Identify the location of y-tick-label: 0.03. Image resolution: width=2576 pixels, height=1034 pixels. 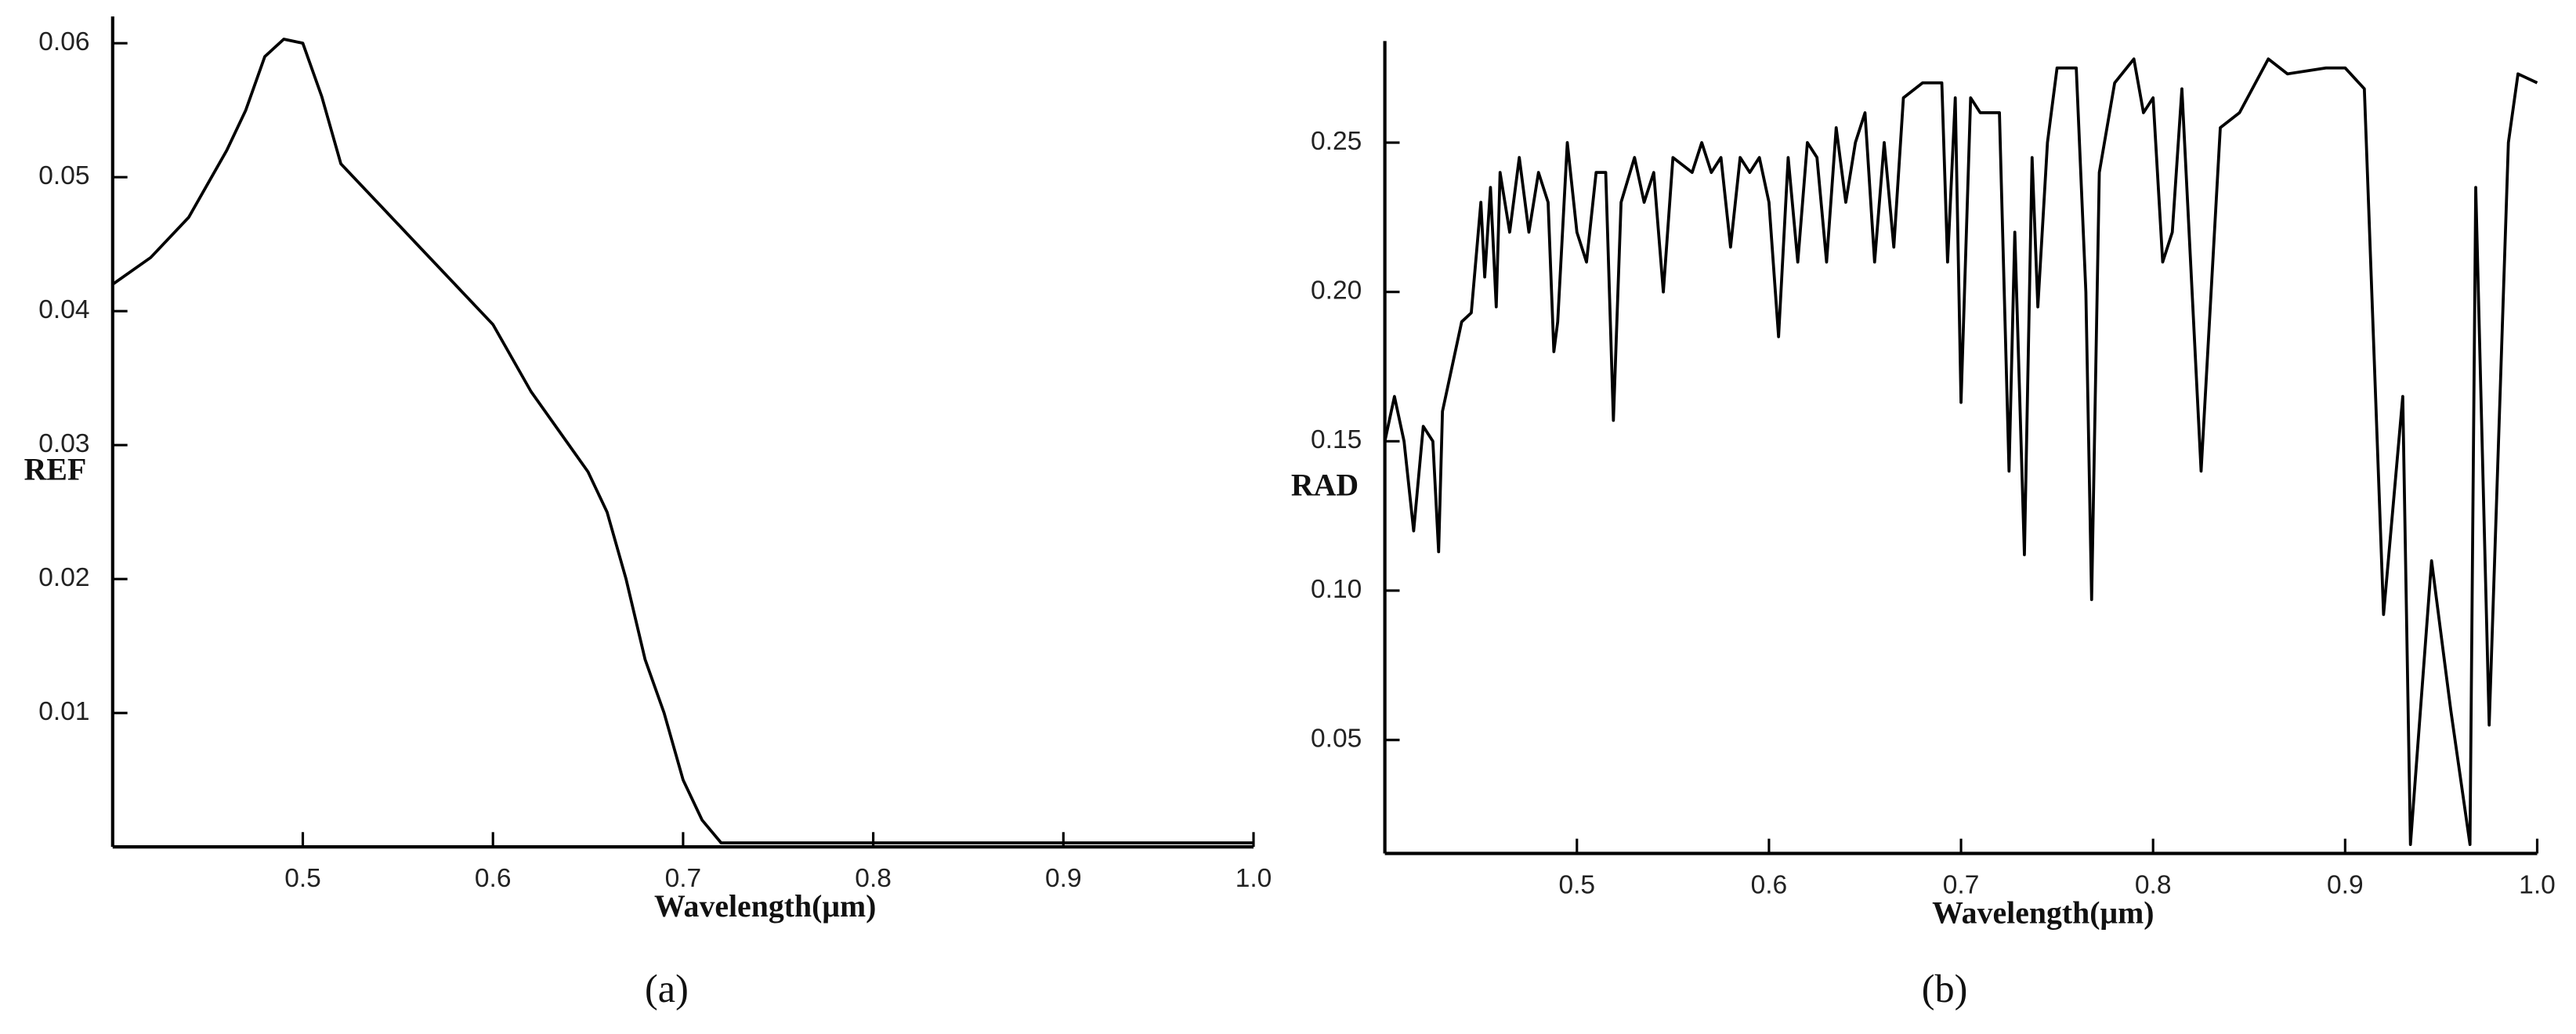
(64, 443).